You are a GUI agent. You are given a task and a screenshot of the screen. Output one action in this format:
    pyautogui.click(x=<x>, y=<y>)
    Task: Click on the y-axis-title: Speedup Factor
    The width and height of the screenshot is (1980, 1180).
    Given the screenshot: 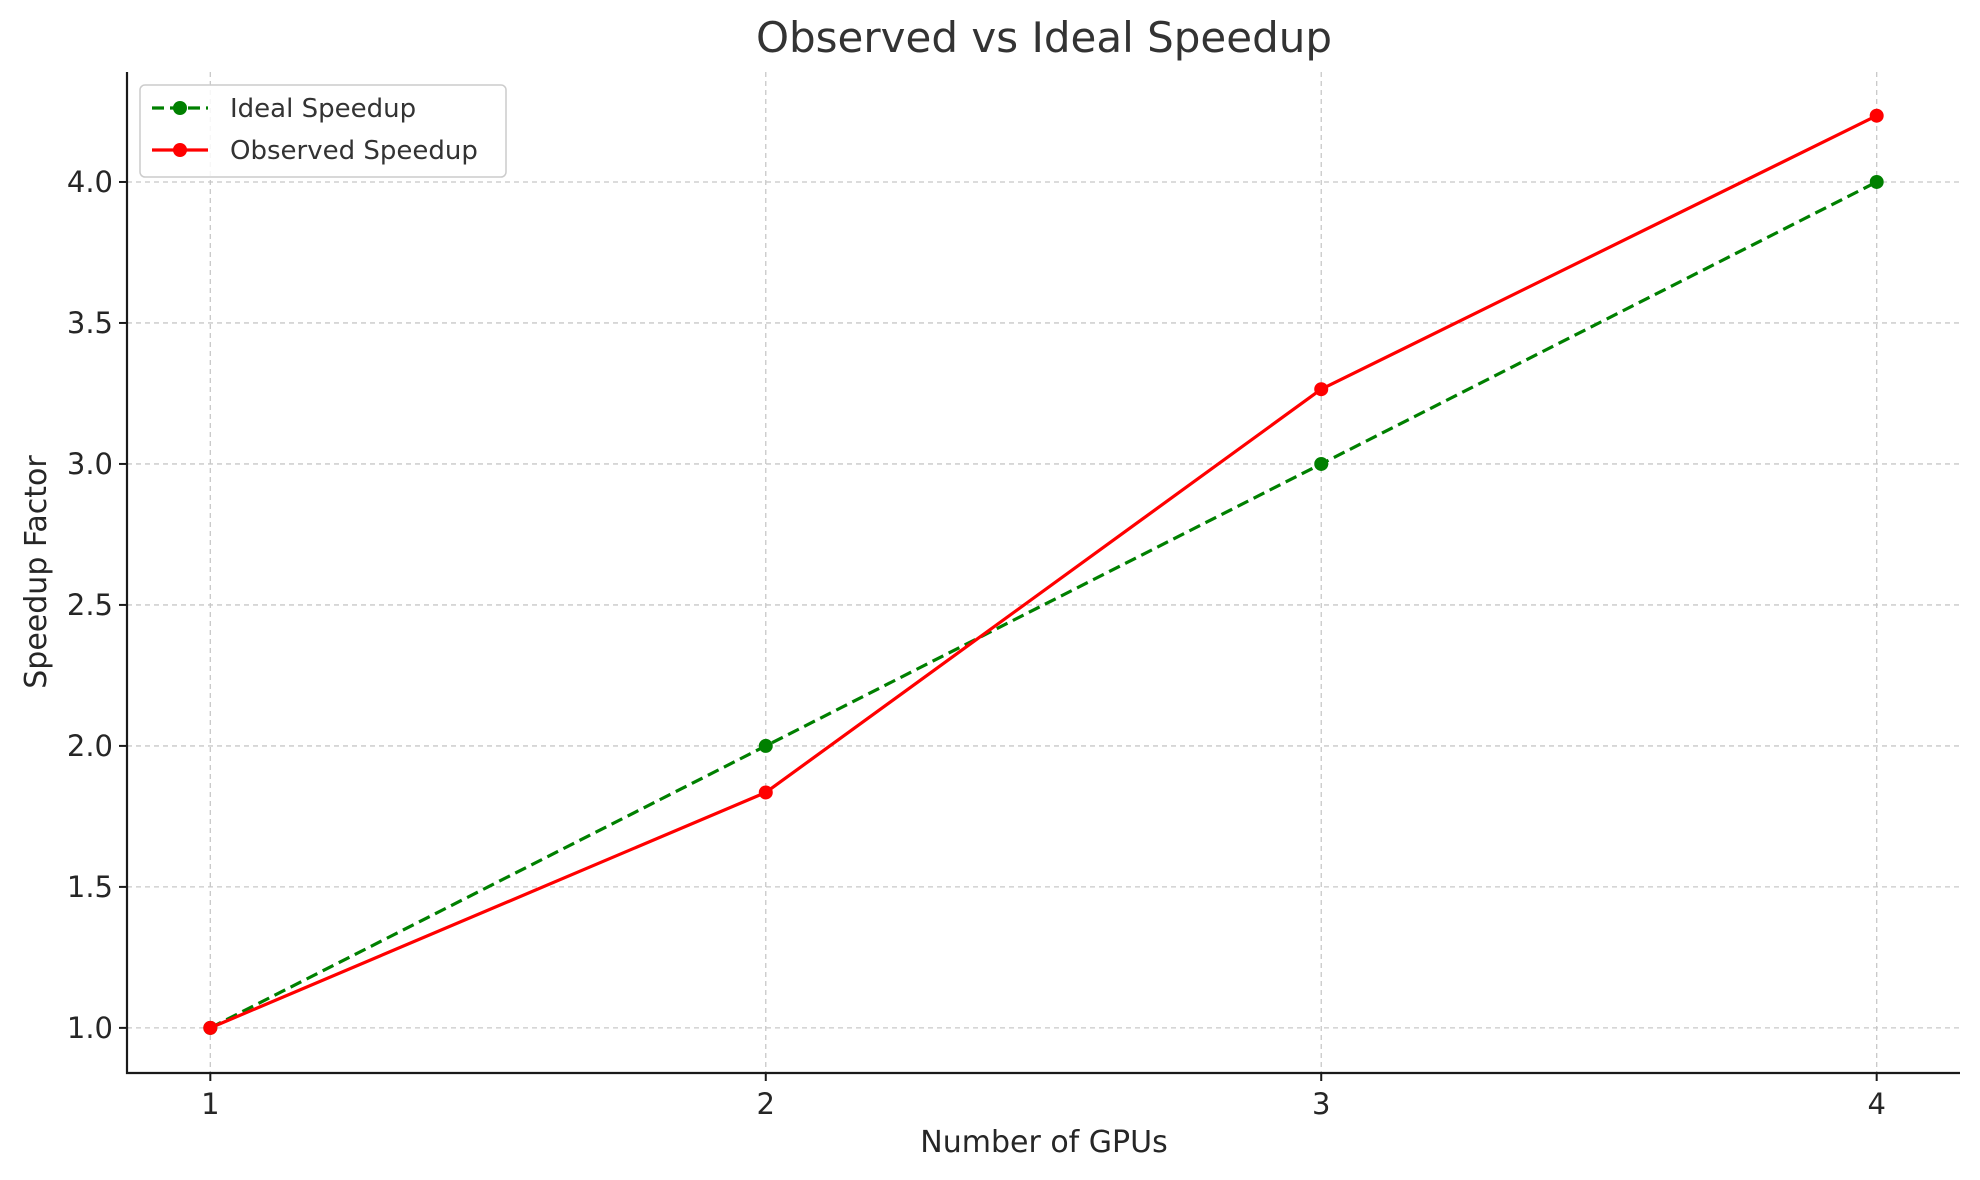 What is the action you would take?
    pyautogui.click(x=36, y=572)
    